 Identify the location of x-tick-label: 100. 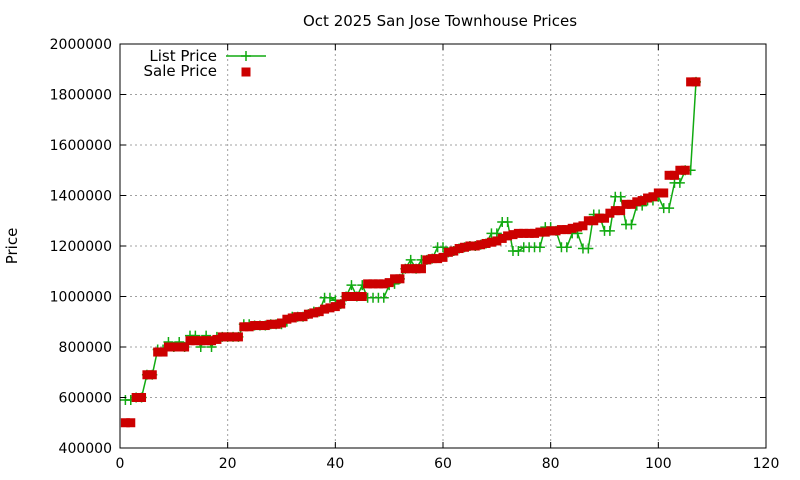
(658, 464).